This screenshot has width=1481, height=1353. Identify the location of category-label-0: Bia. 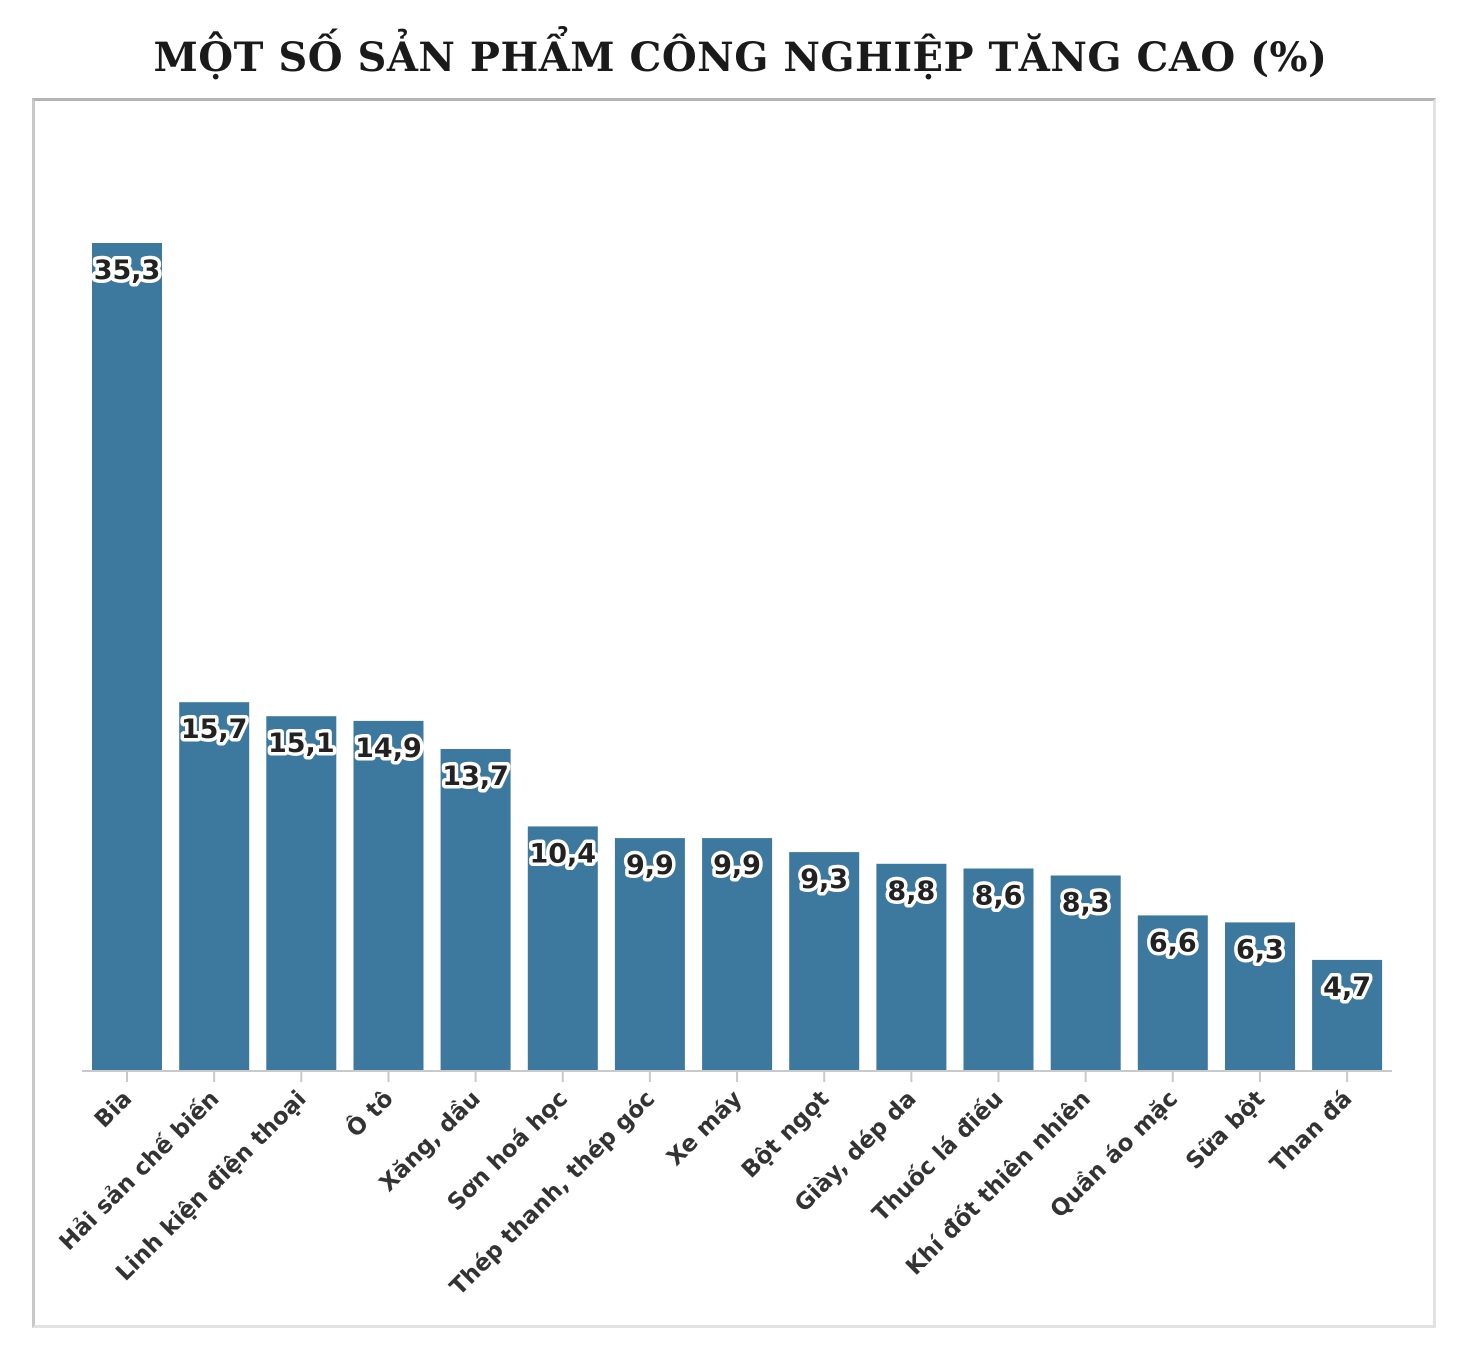
(113, 1109).